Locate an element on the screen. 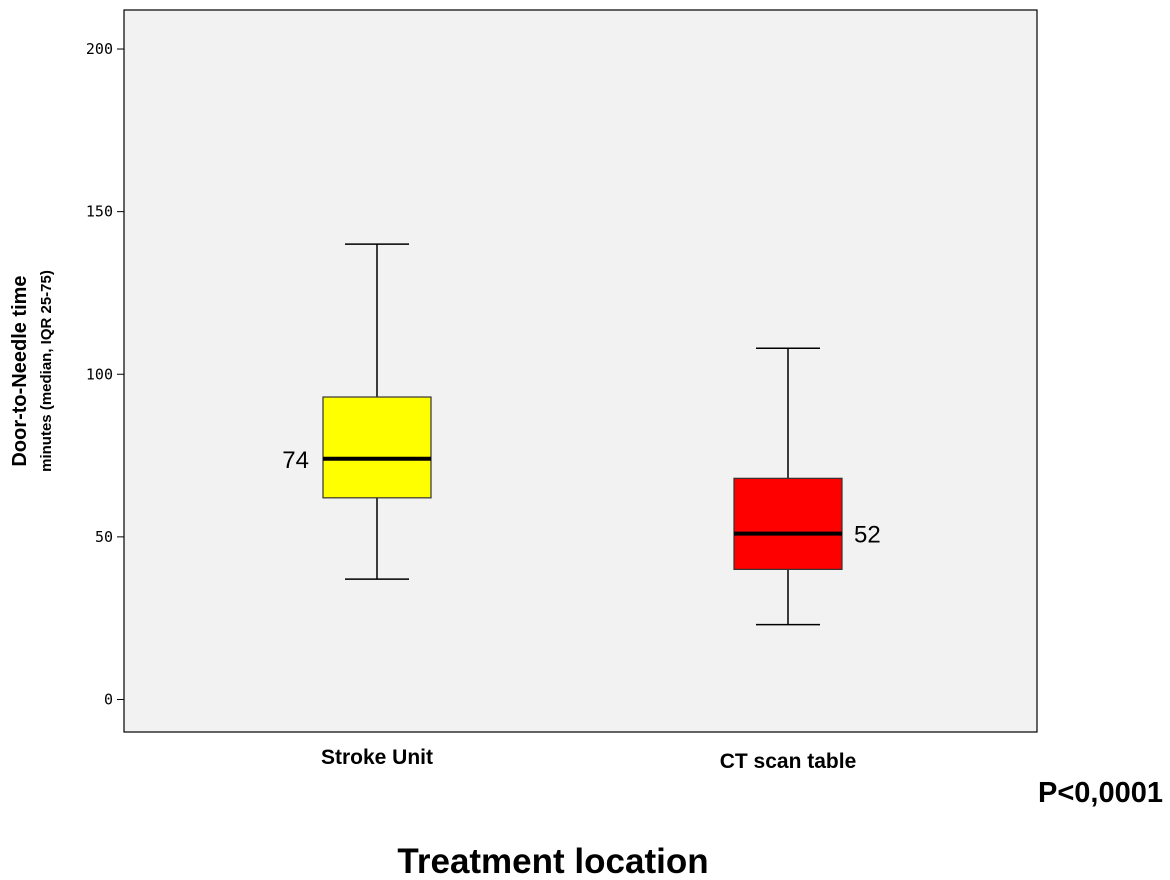 Image resolution: width=1170 pixels, height=880 pixels. x-axis-title: Treatment location is located at coordinates (552, 861).